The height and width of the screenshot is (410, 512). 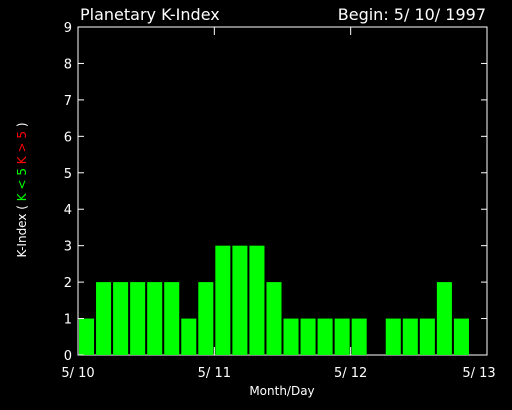 I want to click on y-tick-label: 4, so click(x=68, y=210).